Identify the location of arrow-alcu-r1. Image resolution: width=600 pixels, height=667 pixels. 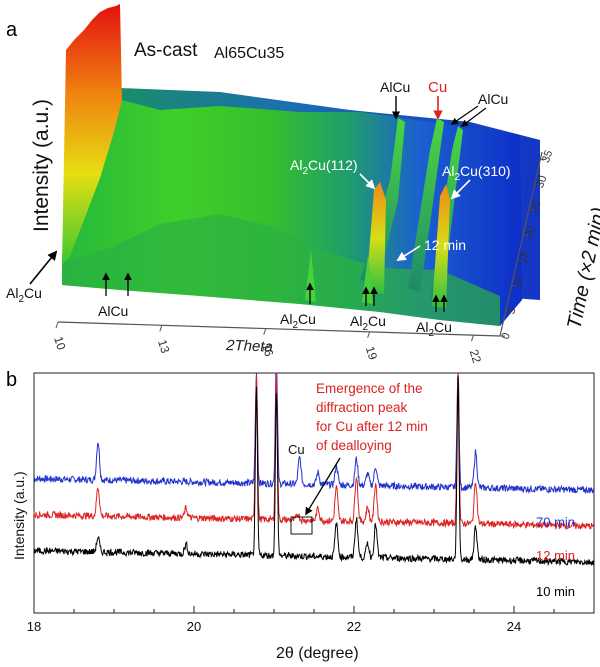
(464, 115).